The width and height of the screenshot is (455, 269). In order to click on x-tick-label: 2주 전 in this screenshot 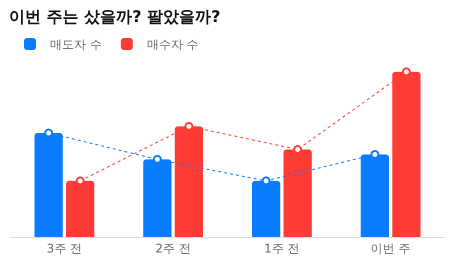, I will do `click(173, 248)`.